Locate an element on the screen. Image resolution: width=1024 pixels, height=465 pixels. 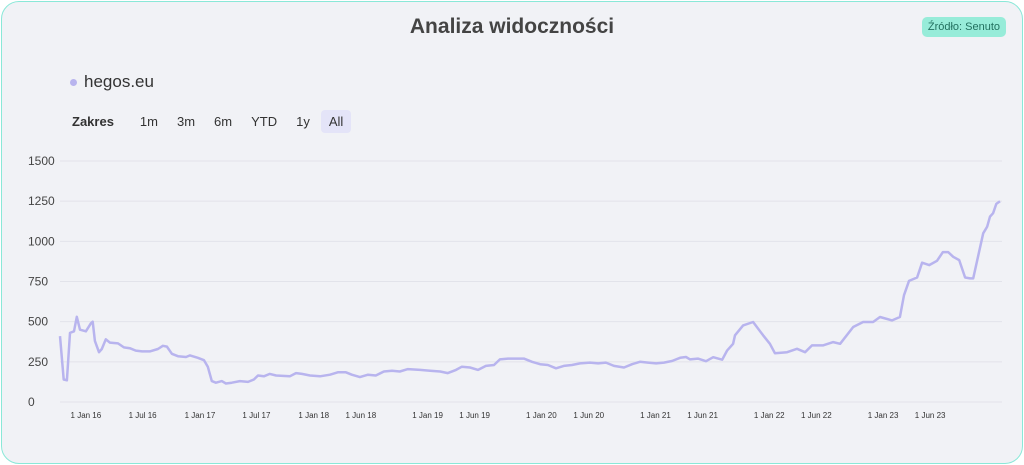
x-tick-label: 1 Jun 20 is located at coordinates (588, 415).